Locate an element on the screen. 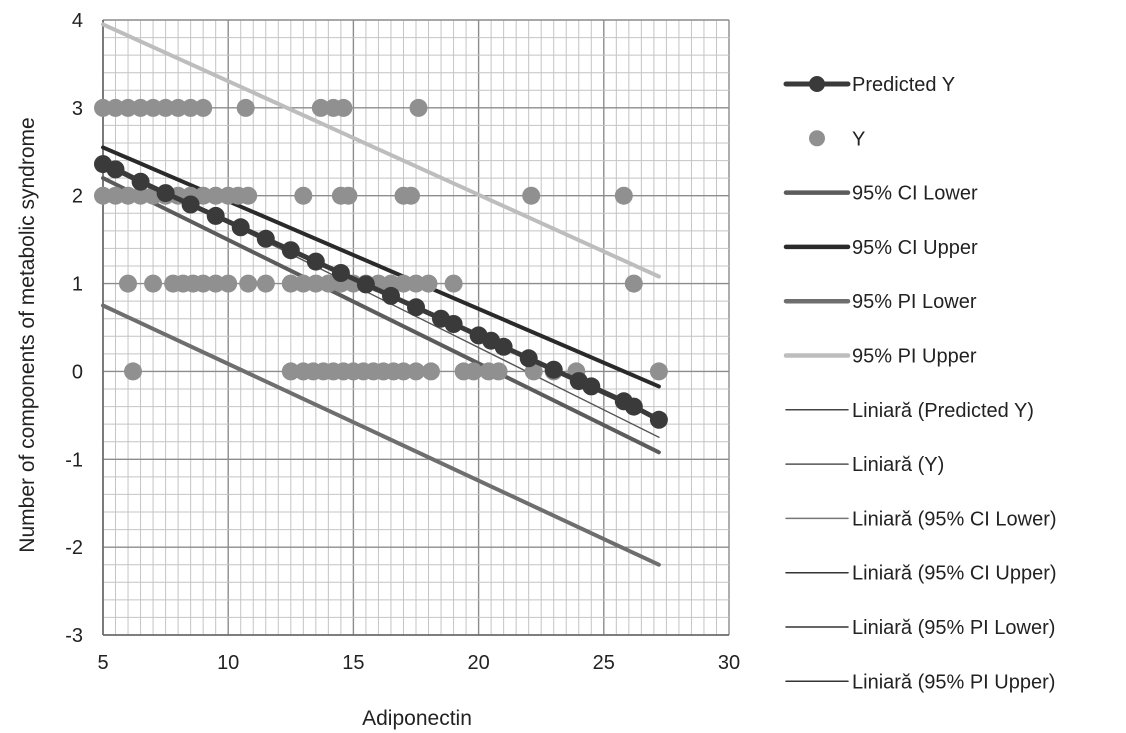 Image resolution: width=1126 pixels, height=733 pixels. legend-label: 95% PI Upper is located at coordinates (914, 357).